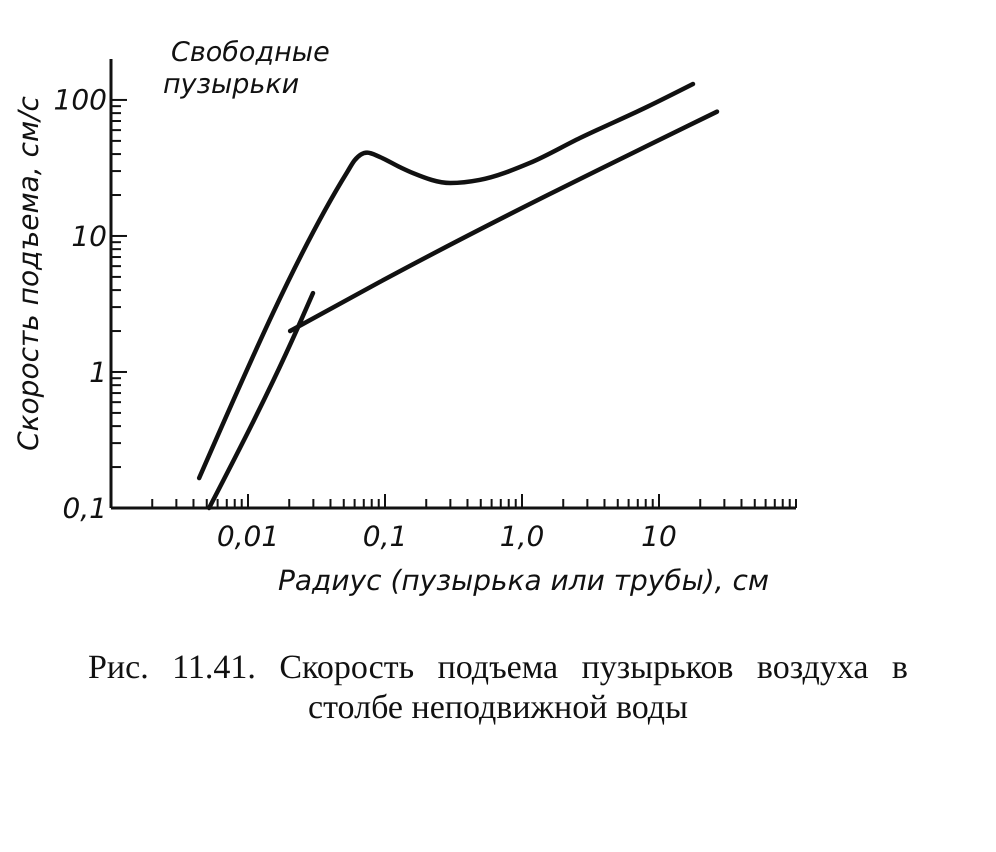 This screenshot has height=852, width=996. What do you see at coordinates (522, 536) in the screenshot?
I see `x-tick-label: 1,0` at bounding box center [522, 536].